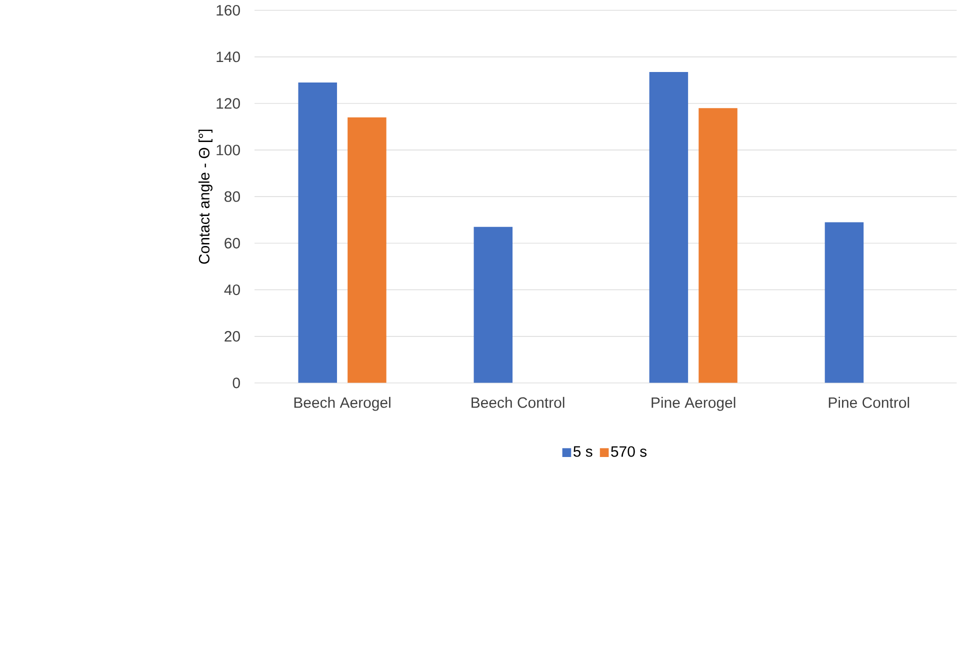  I want to click on x-tick-label: Pine Control, so click(869, 402).